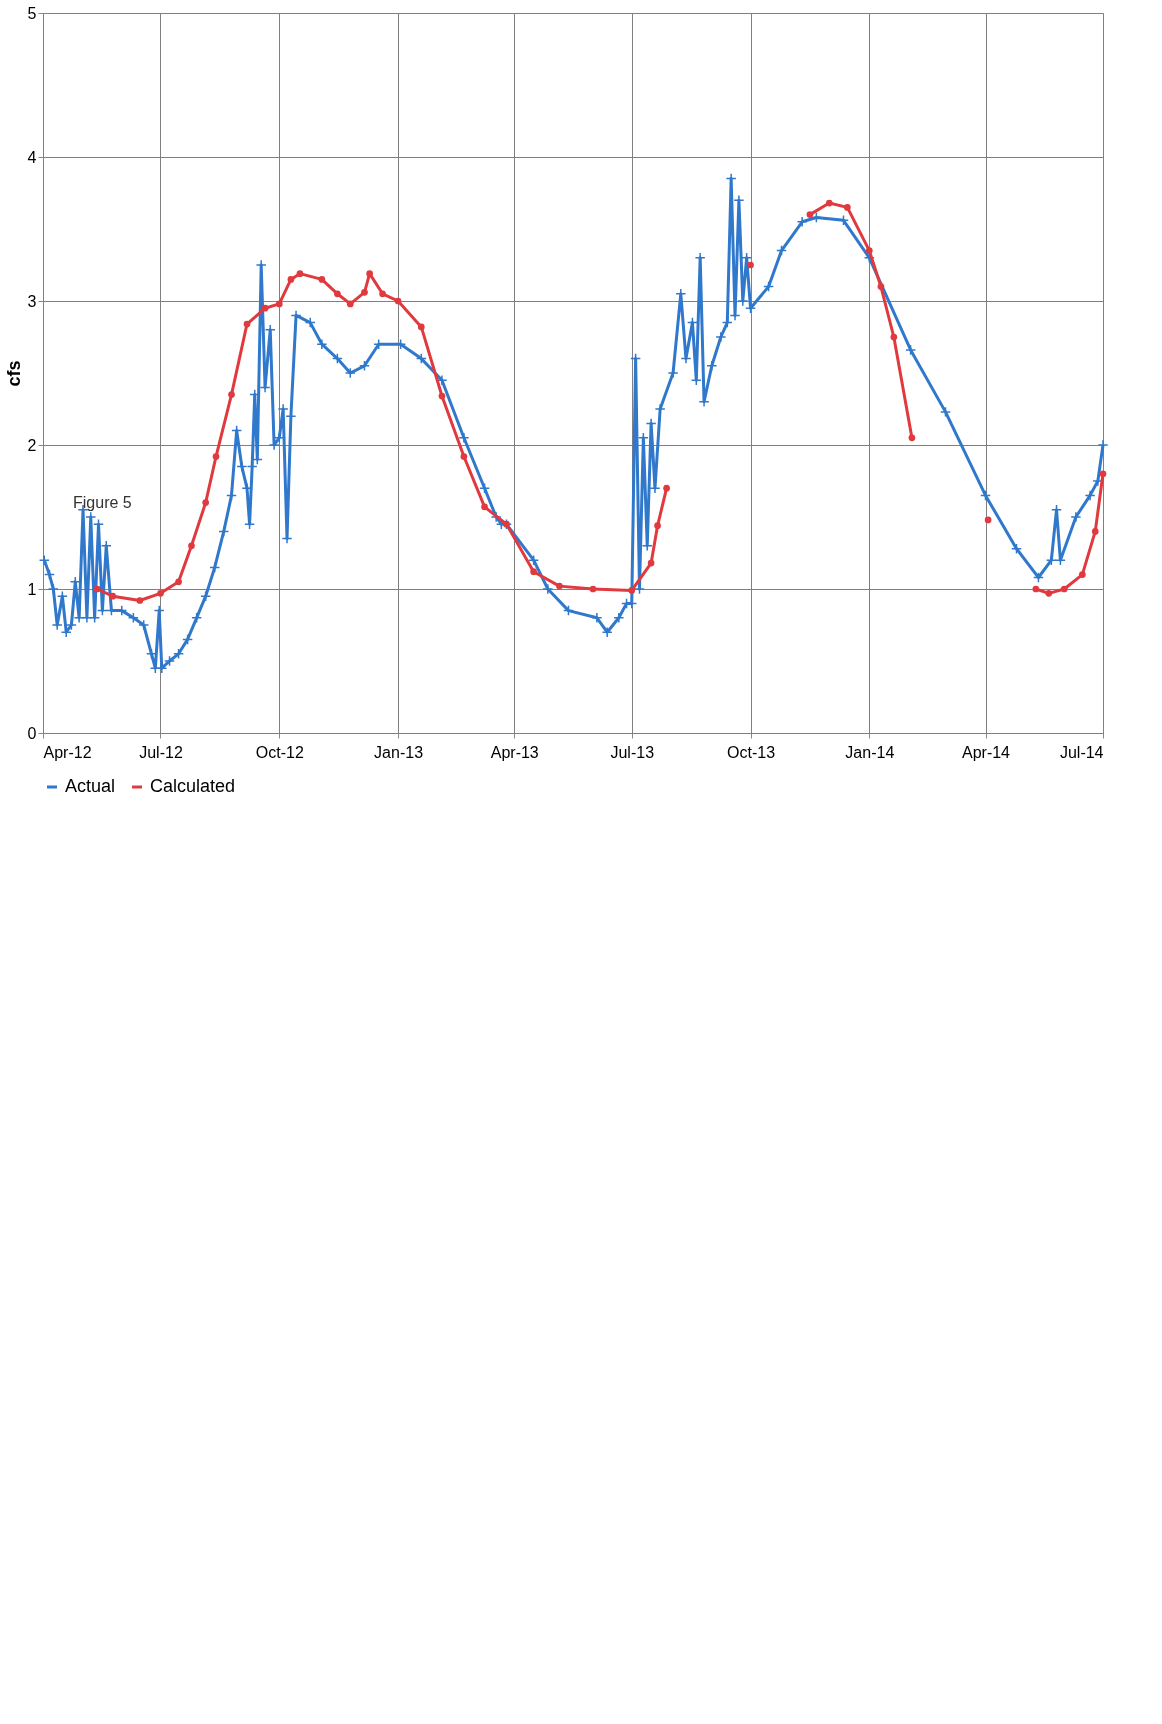 The image size is (1162, 1724). What do you see at coordinates (67, 752) in the screenshot?
I see `x-tick-label: Apr-12` at bounding box center [67, 752].